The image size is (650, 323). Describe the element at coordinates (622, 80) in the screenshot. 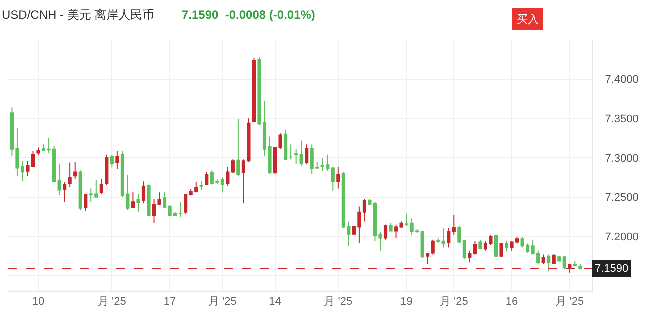

I see `y-tick-label: 7.4000` at that location.